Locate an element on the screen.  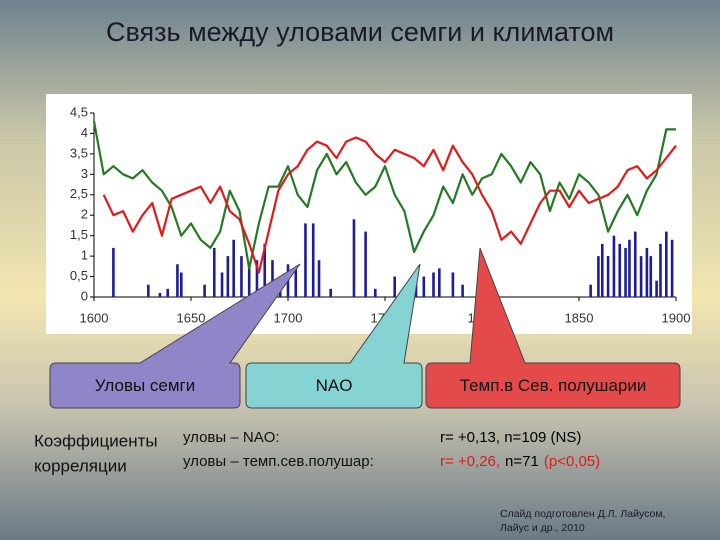
y-tick-label: 0 is located at coordinates (84, 295).